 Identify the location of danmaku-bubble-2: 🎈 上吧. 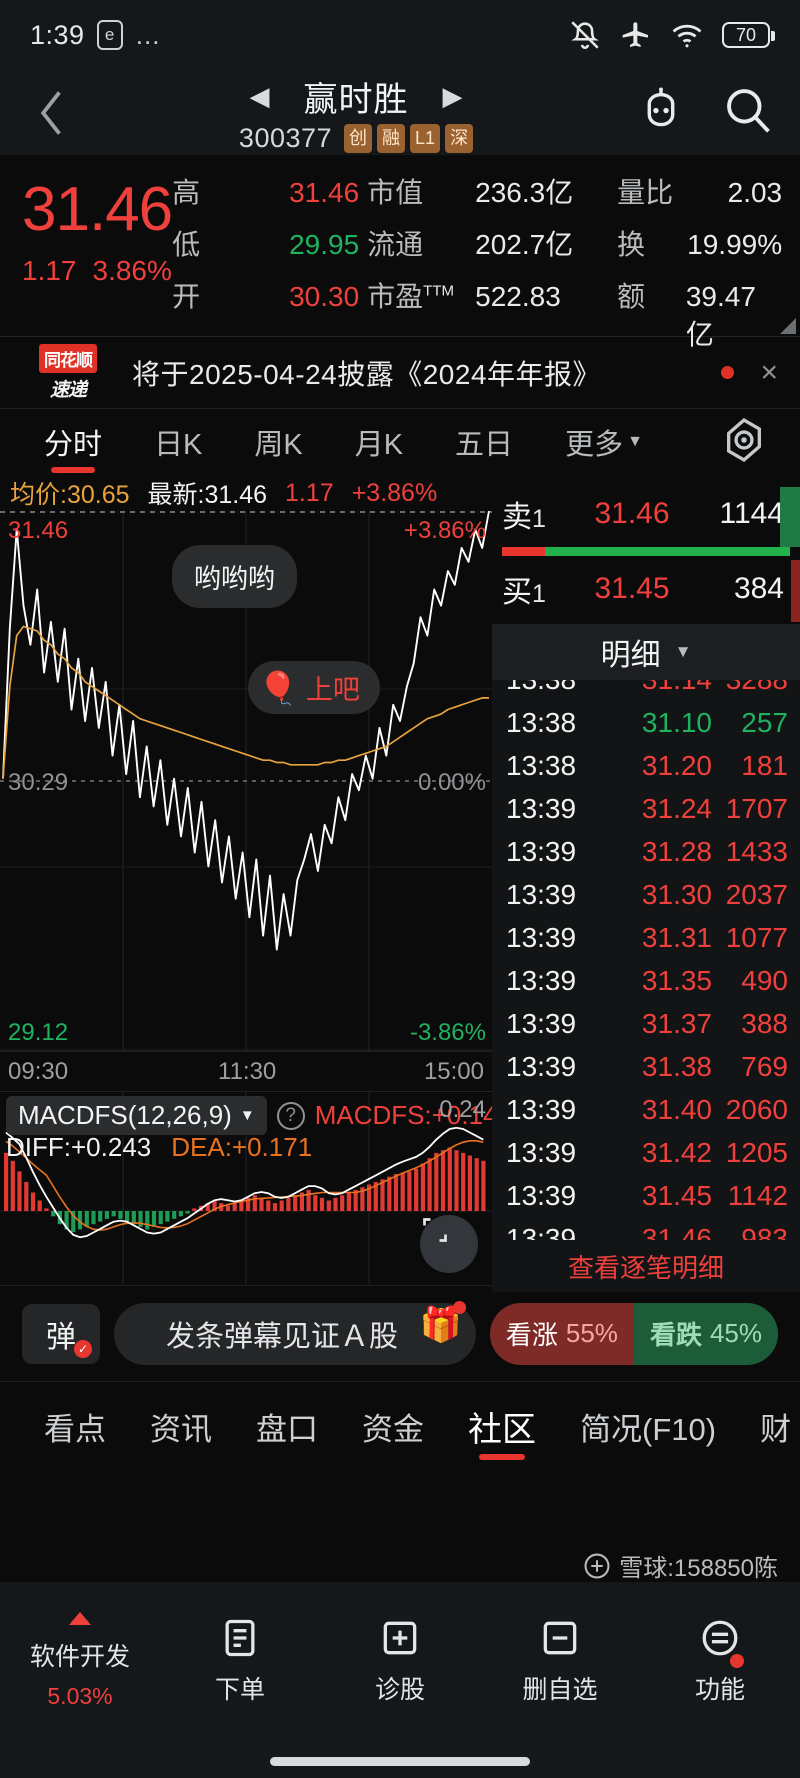
(314, 687).